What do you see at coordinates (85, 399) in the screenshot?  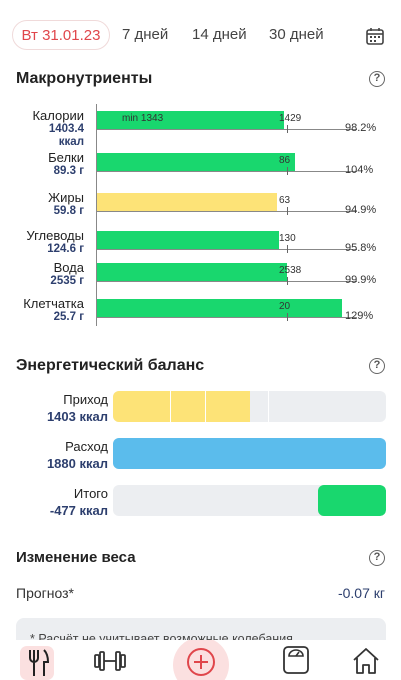 I see `energy-income-name: Приход` at bounding box center [85, 399].